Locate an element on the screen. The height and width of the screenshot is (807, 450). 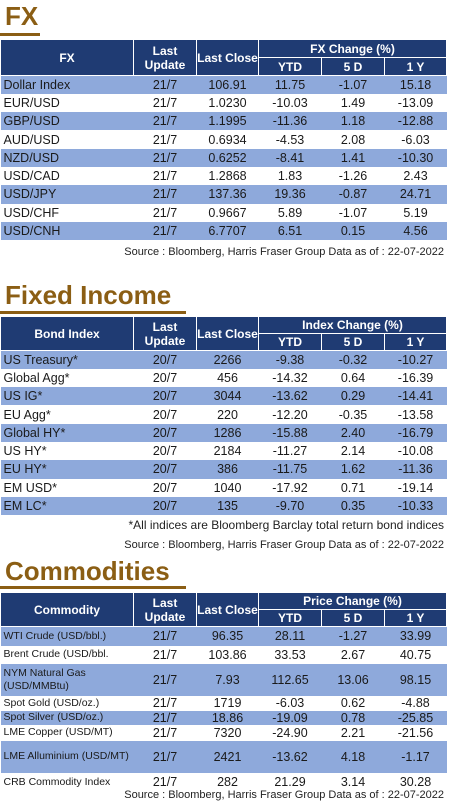
row-last-close: 18.86 is located at coordinates (227, 717).